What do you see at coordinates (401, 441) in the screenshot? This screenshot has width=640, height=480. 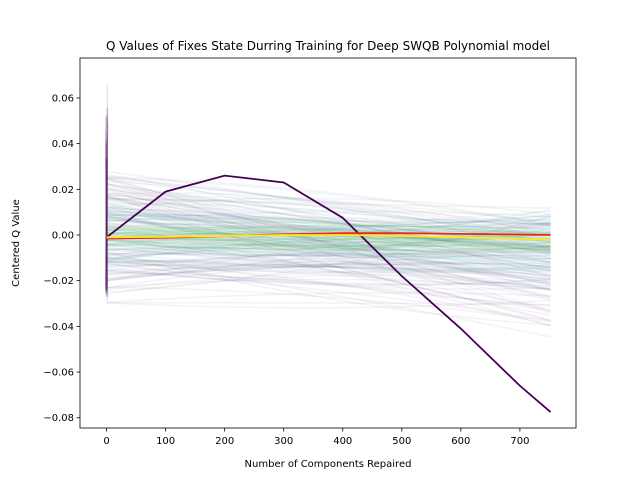 I see `x-tick-label: 500` at bounding box center [401, 441].